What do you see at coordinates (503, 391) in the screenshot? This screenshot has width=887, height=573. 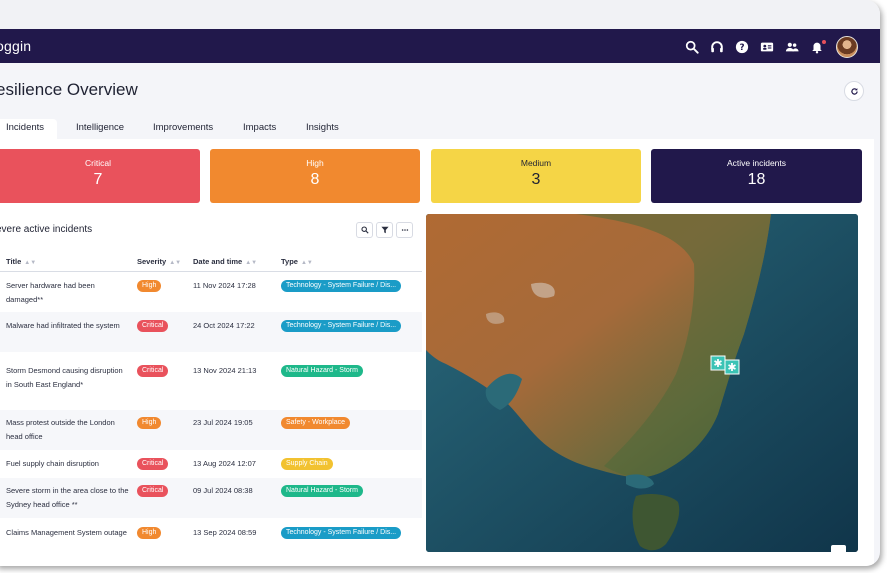 I see `gulf` at bounding box center [503, 391].